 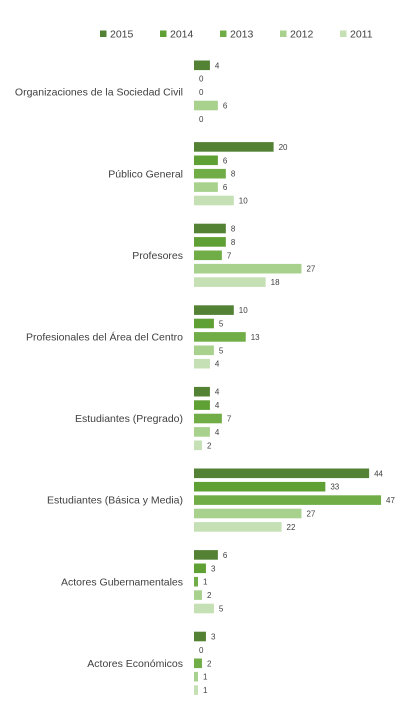 I want to click on legend-label: 2015, so click(x=122, y=35).